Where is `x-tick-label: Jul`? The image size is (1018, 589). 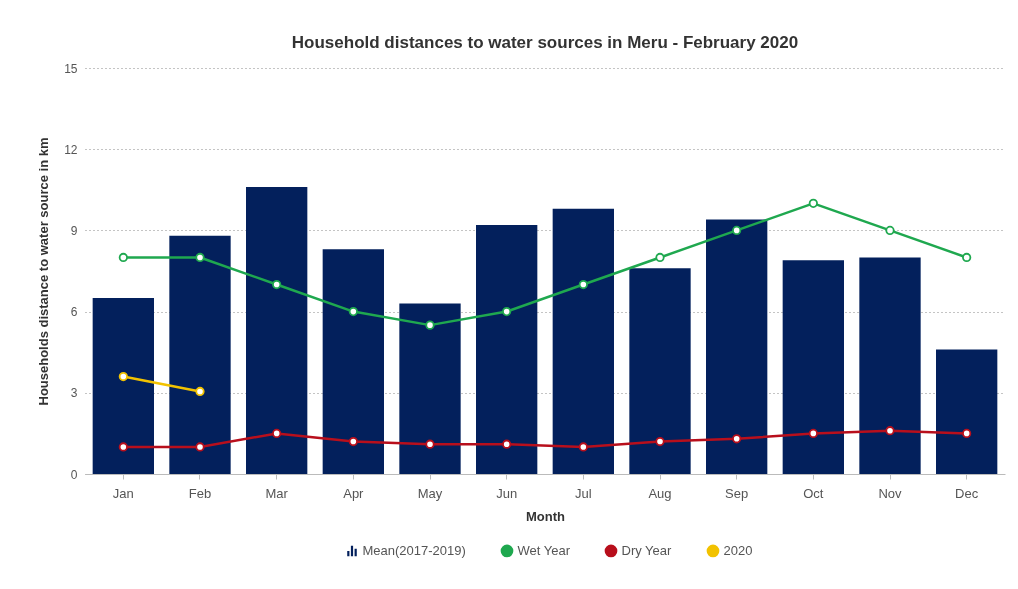 x-tick-label: Jul is located at coordinates (583, 493).